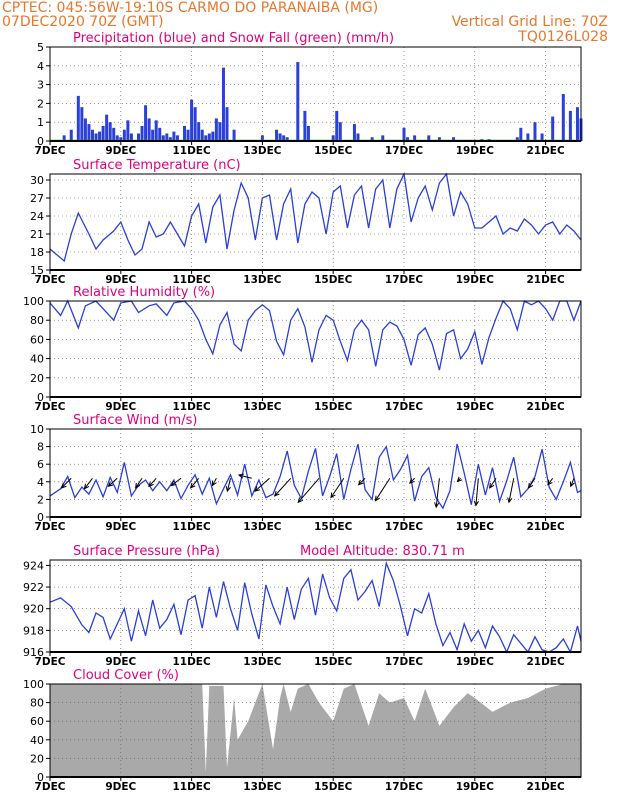 This screenshot has width=618, height=800. Describe the element at coordinates (40, 447) in the screenshot. I see `y-tick-label: 8` at that location.